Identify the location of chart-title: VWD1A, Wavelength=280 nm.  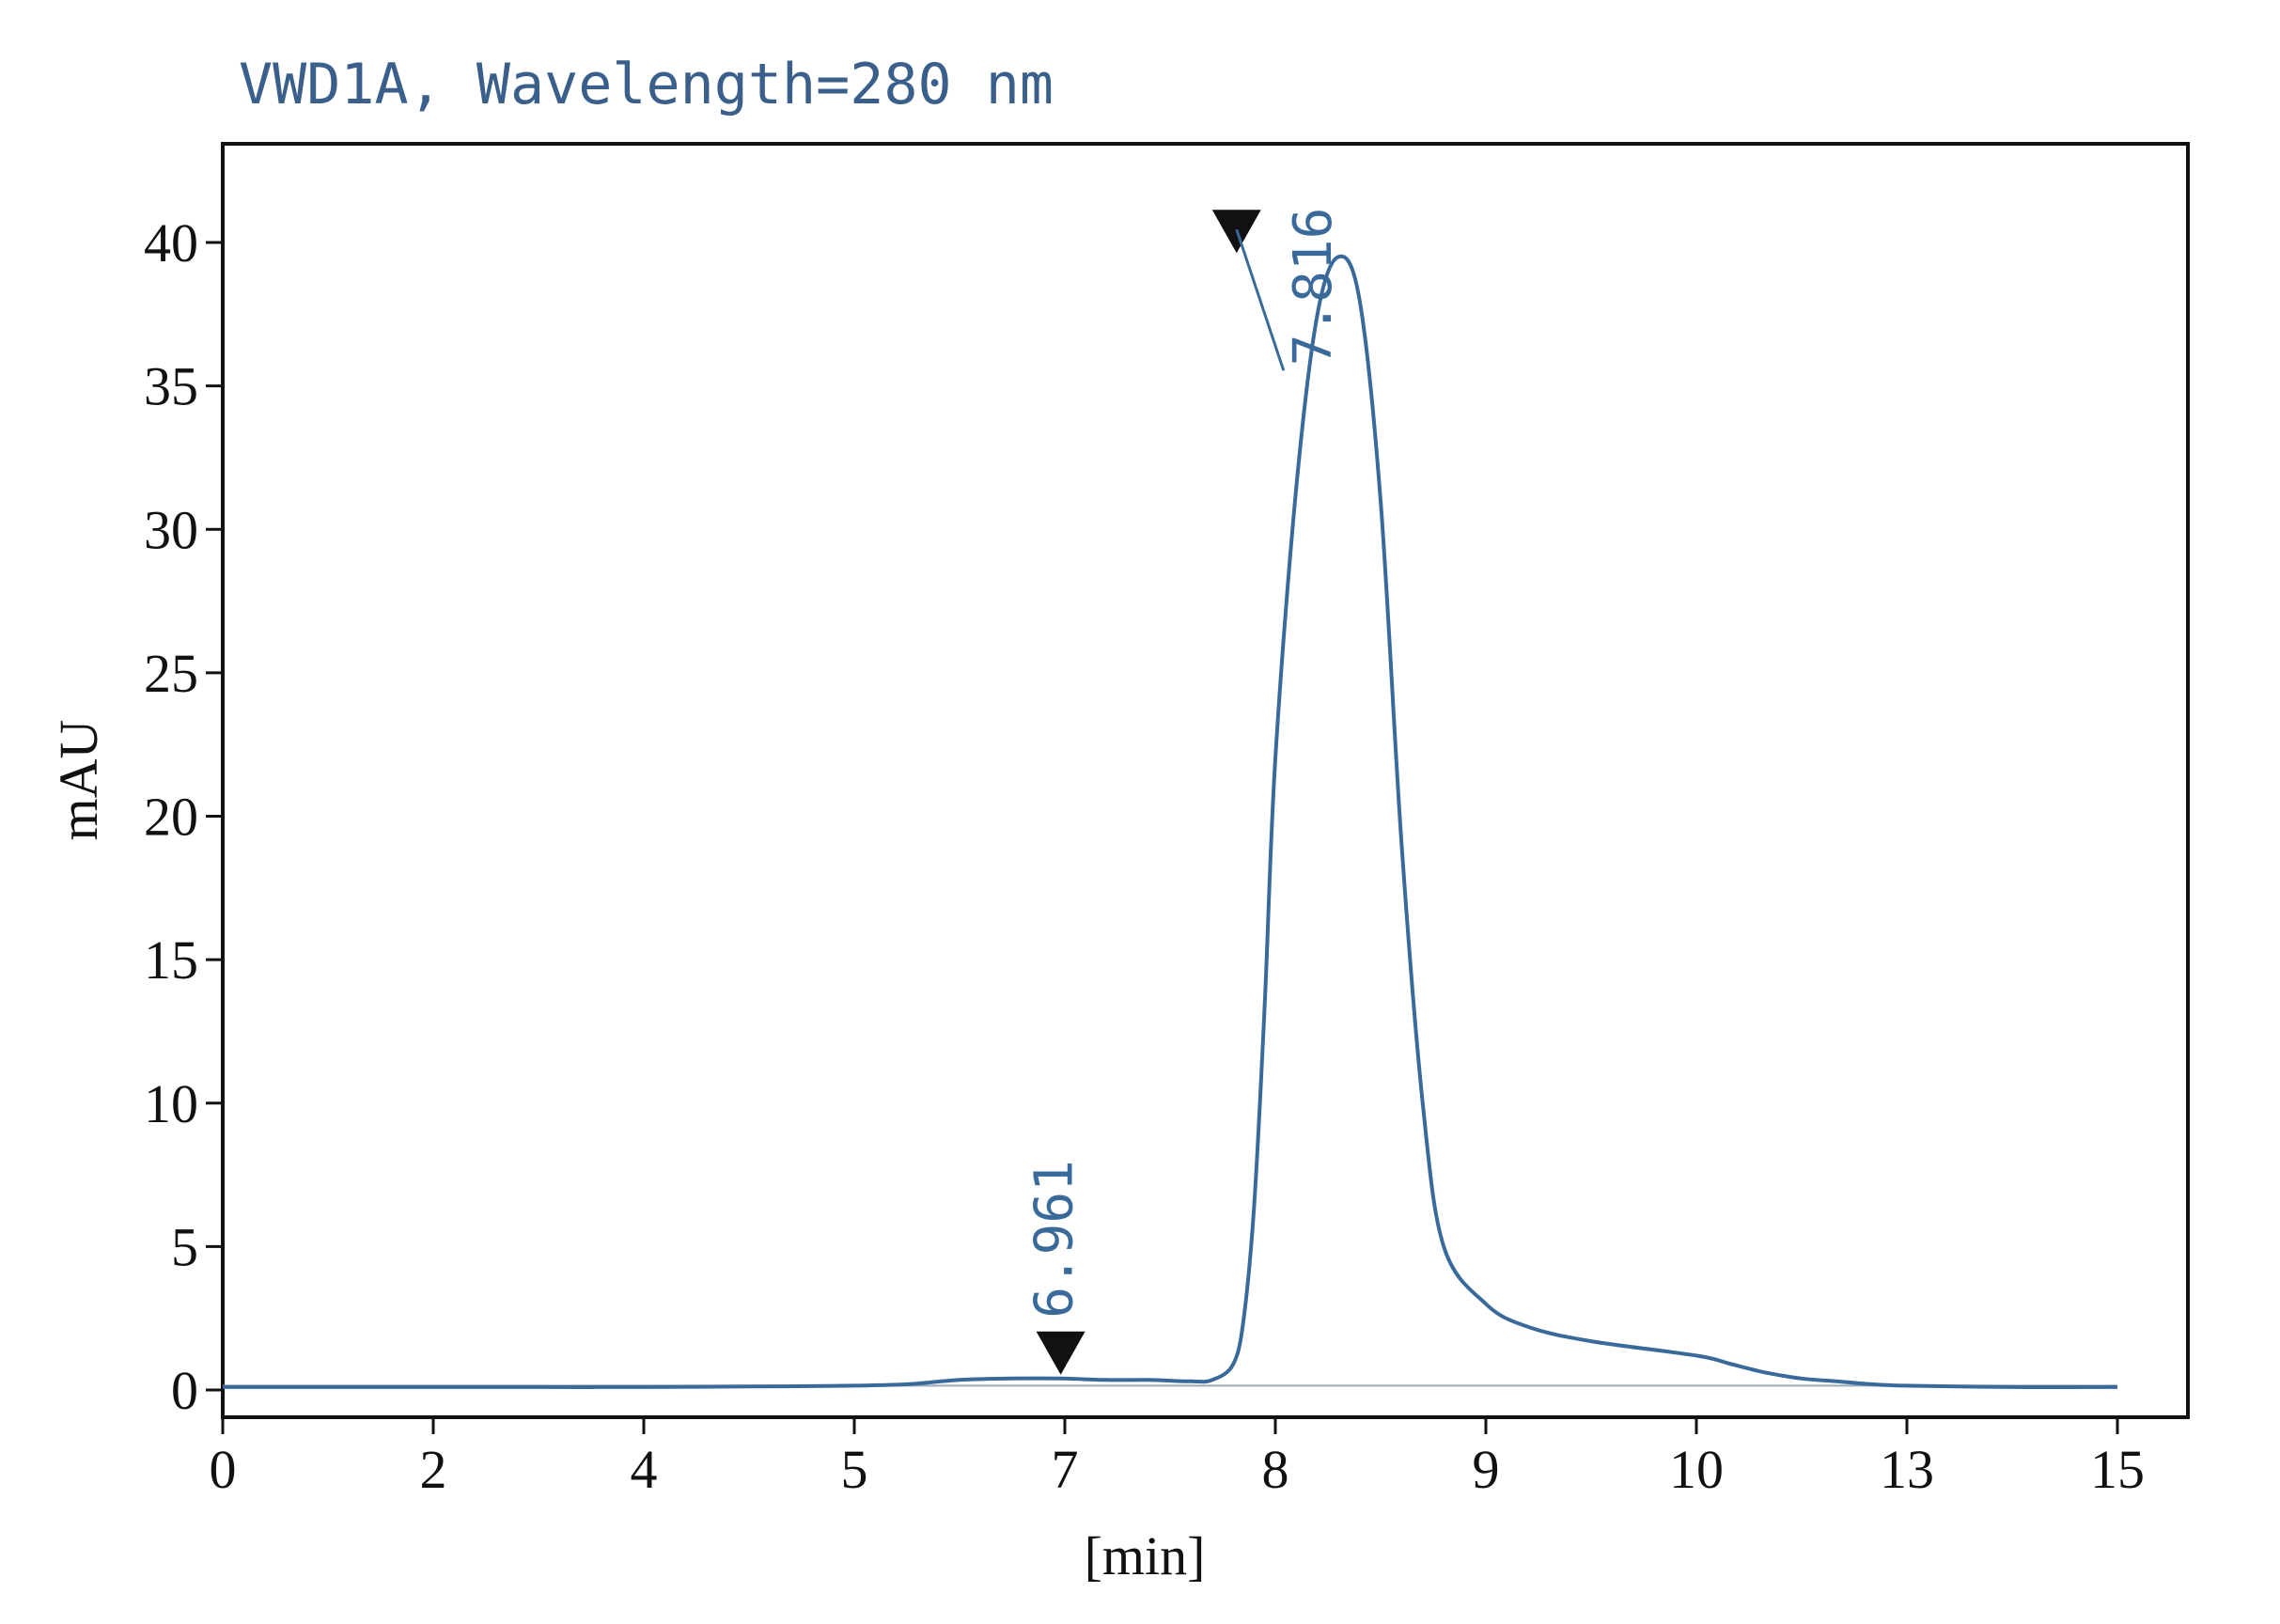
(647, 84).